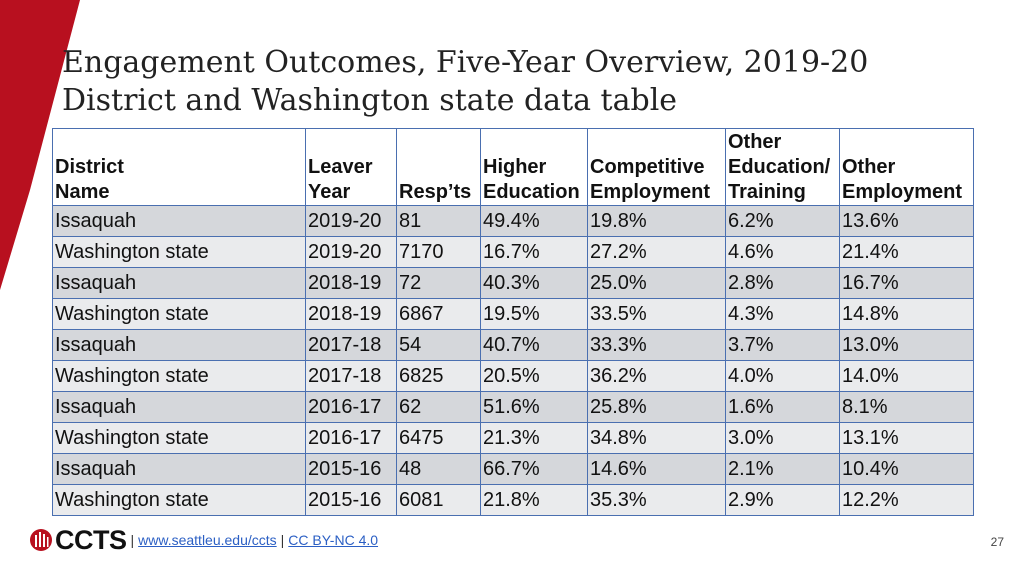 The width and height of the screenshot is (1024, 576). I want to click on table-row: Issaquah 2016-17 62 51.6% 25.8% 1.6% 8.1%, so click(513, 407).